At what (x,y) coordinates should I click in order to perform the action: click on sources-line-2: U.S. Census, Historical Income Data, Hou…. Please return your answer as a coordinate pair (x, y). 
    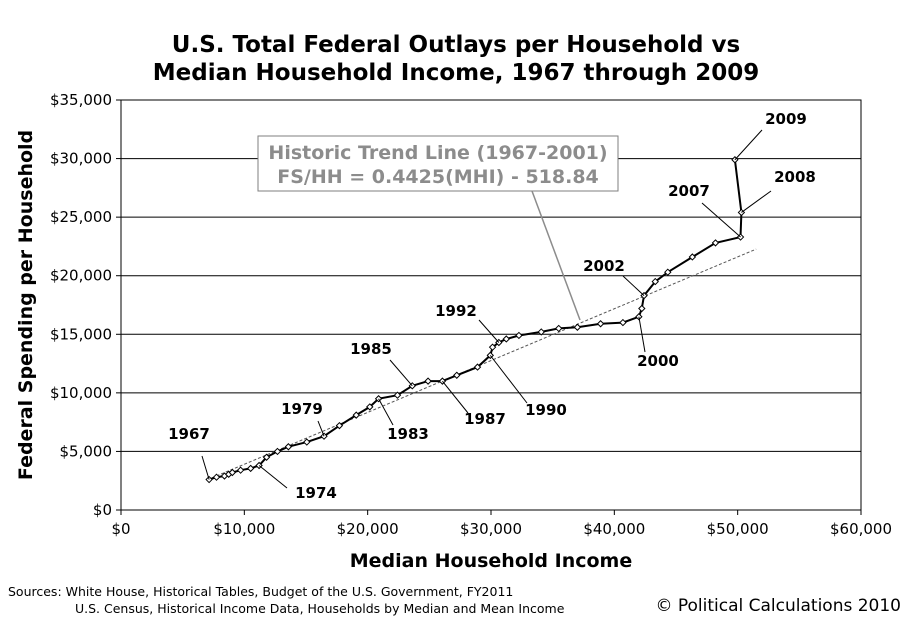
    Looking at the image, I should click on (320, 608).